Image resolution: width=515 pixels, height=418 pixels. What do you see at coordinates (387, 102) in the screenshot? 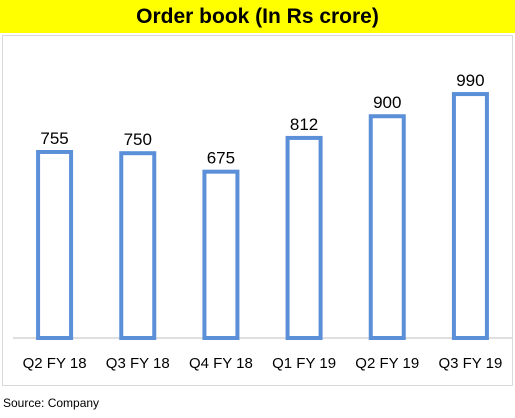
I see `data-label: 900` at bounding box center [387, 102].